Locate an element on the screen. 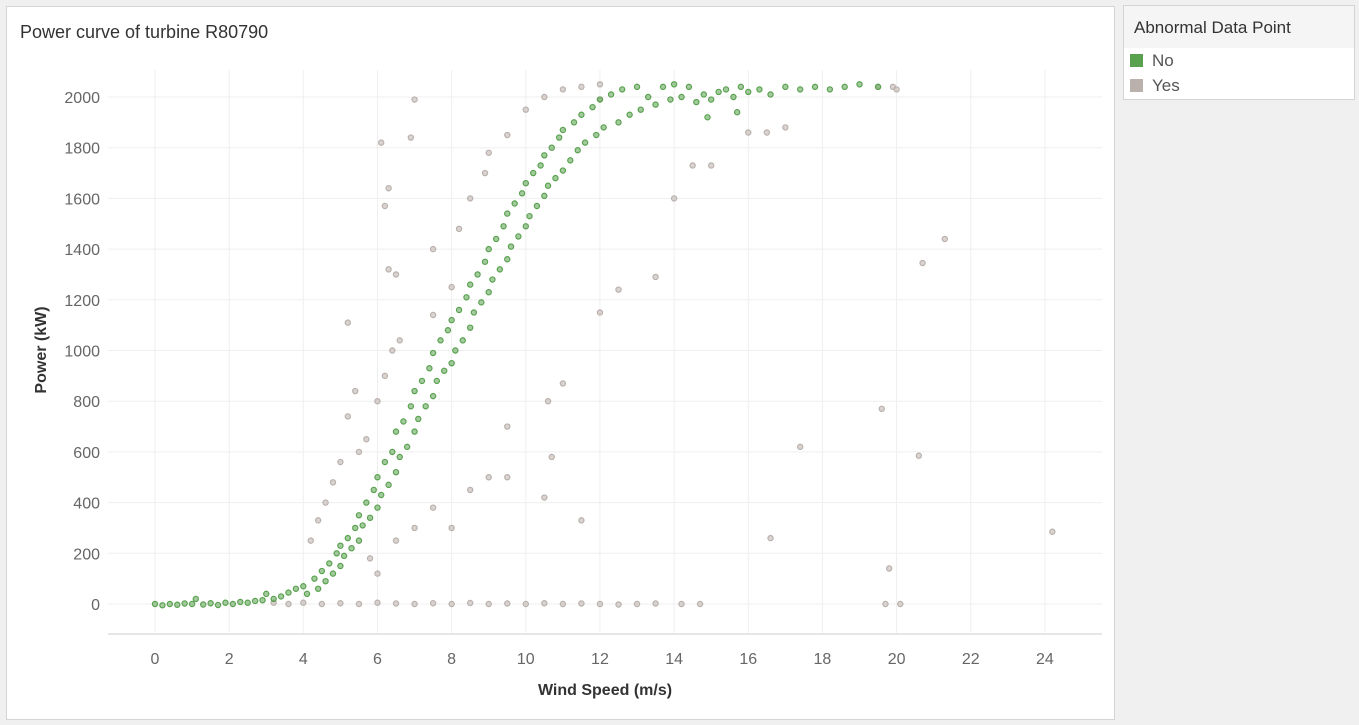 This screenshot has width=1359, height=725. x-tick-label: 8 is located at coordinates (451, 659).